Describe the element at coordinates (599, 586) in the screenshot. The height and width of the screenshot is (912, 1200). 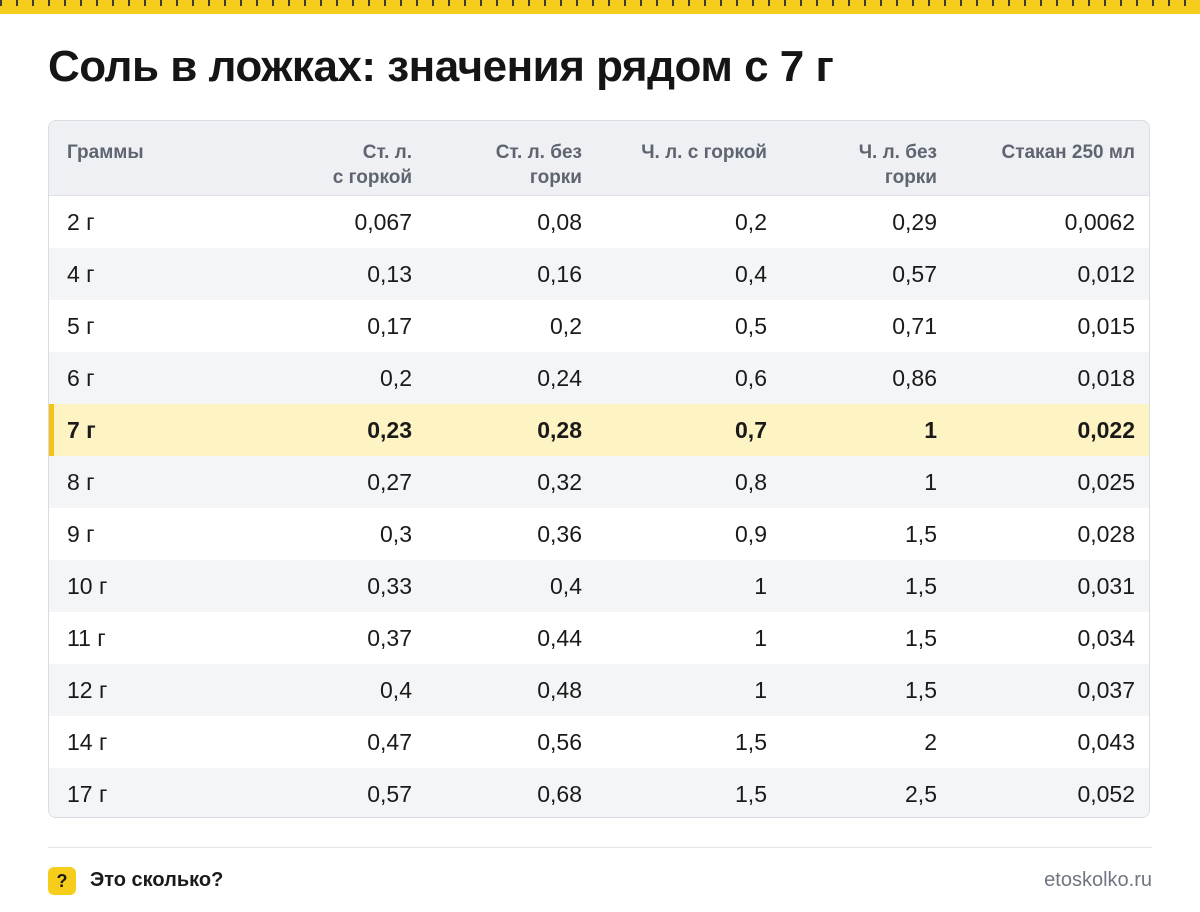
I see `table-row: 10 г 0,33 0,4 1 1,5 0,031` at that location.